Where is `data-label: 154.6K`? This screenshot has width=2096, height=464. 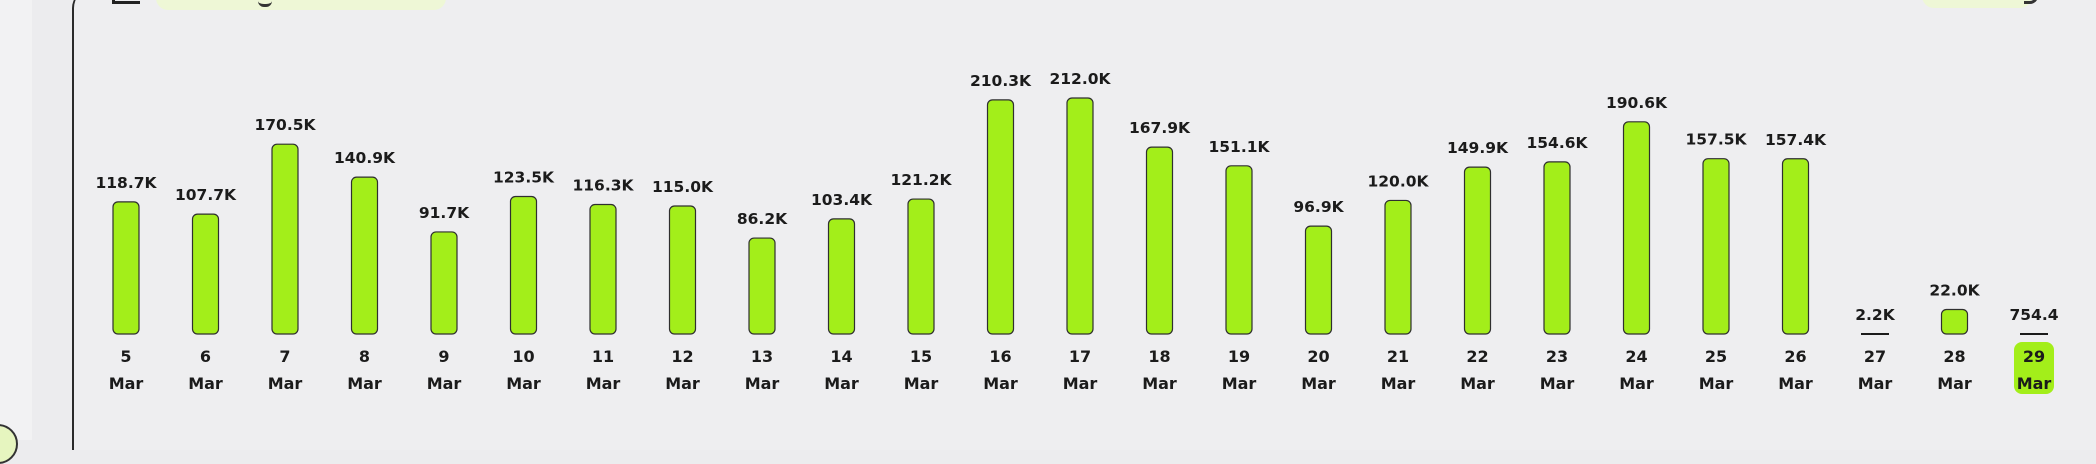 data-label: 154.6K is located at coordinates (1557, 143).